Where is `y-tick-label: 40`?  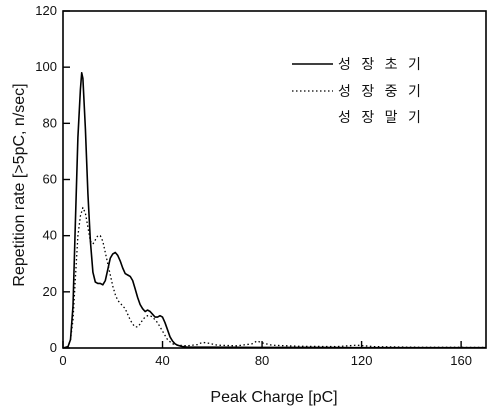
y-tick-label: 40 is located at coordinates (50, 235).